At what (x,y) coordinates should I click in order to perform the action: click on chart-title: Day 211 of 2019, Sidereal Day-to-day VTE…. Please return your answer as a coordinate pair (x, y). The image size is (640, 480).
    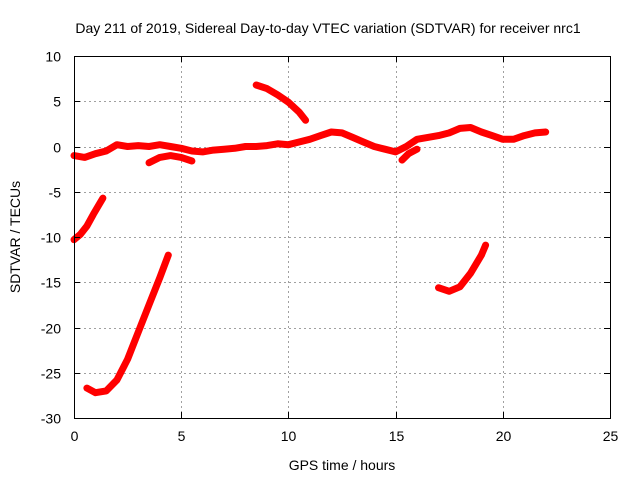
    Looking at the image, I should click on (327, 28).